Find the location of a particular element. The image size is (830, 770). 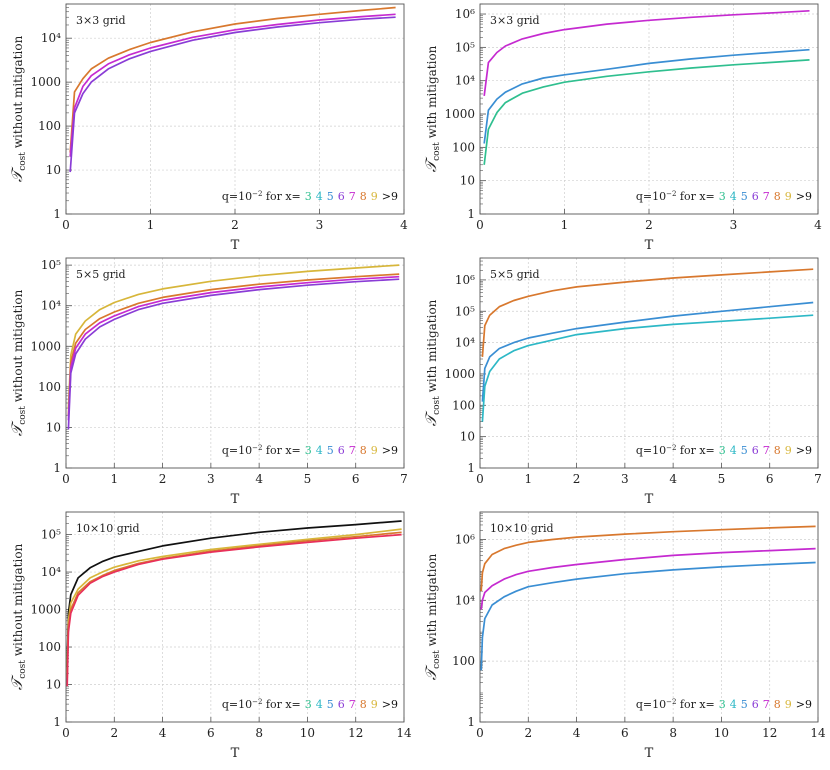

y-axis-label-subscript: cost is located at coordinates (437, 405).